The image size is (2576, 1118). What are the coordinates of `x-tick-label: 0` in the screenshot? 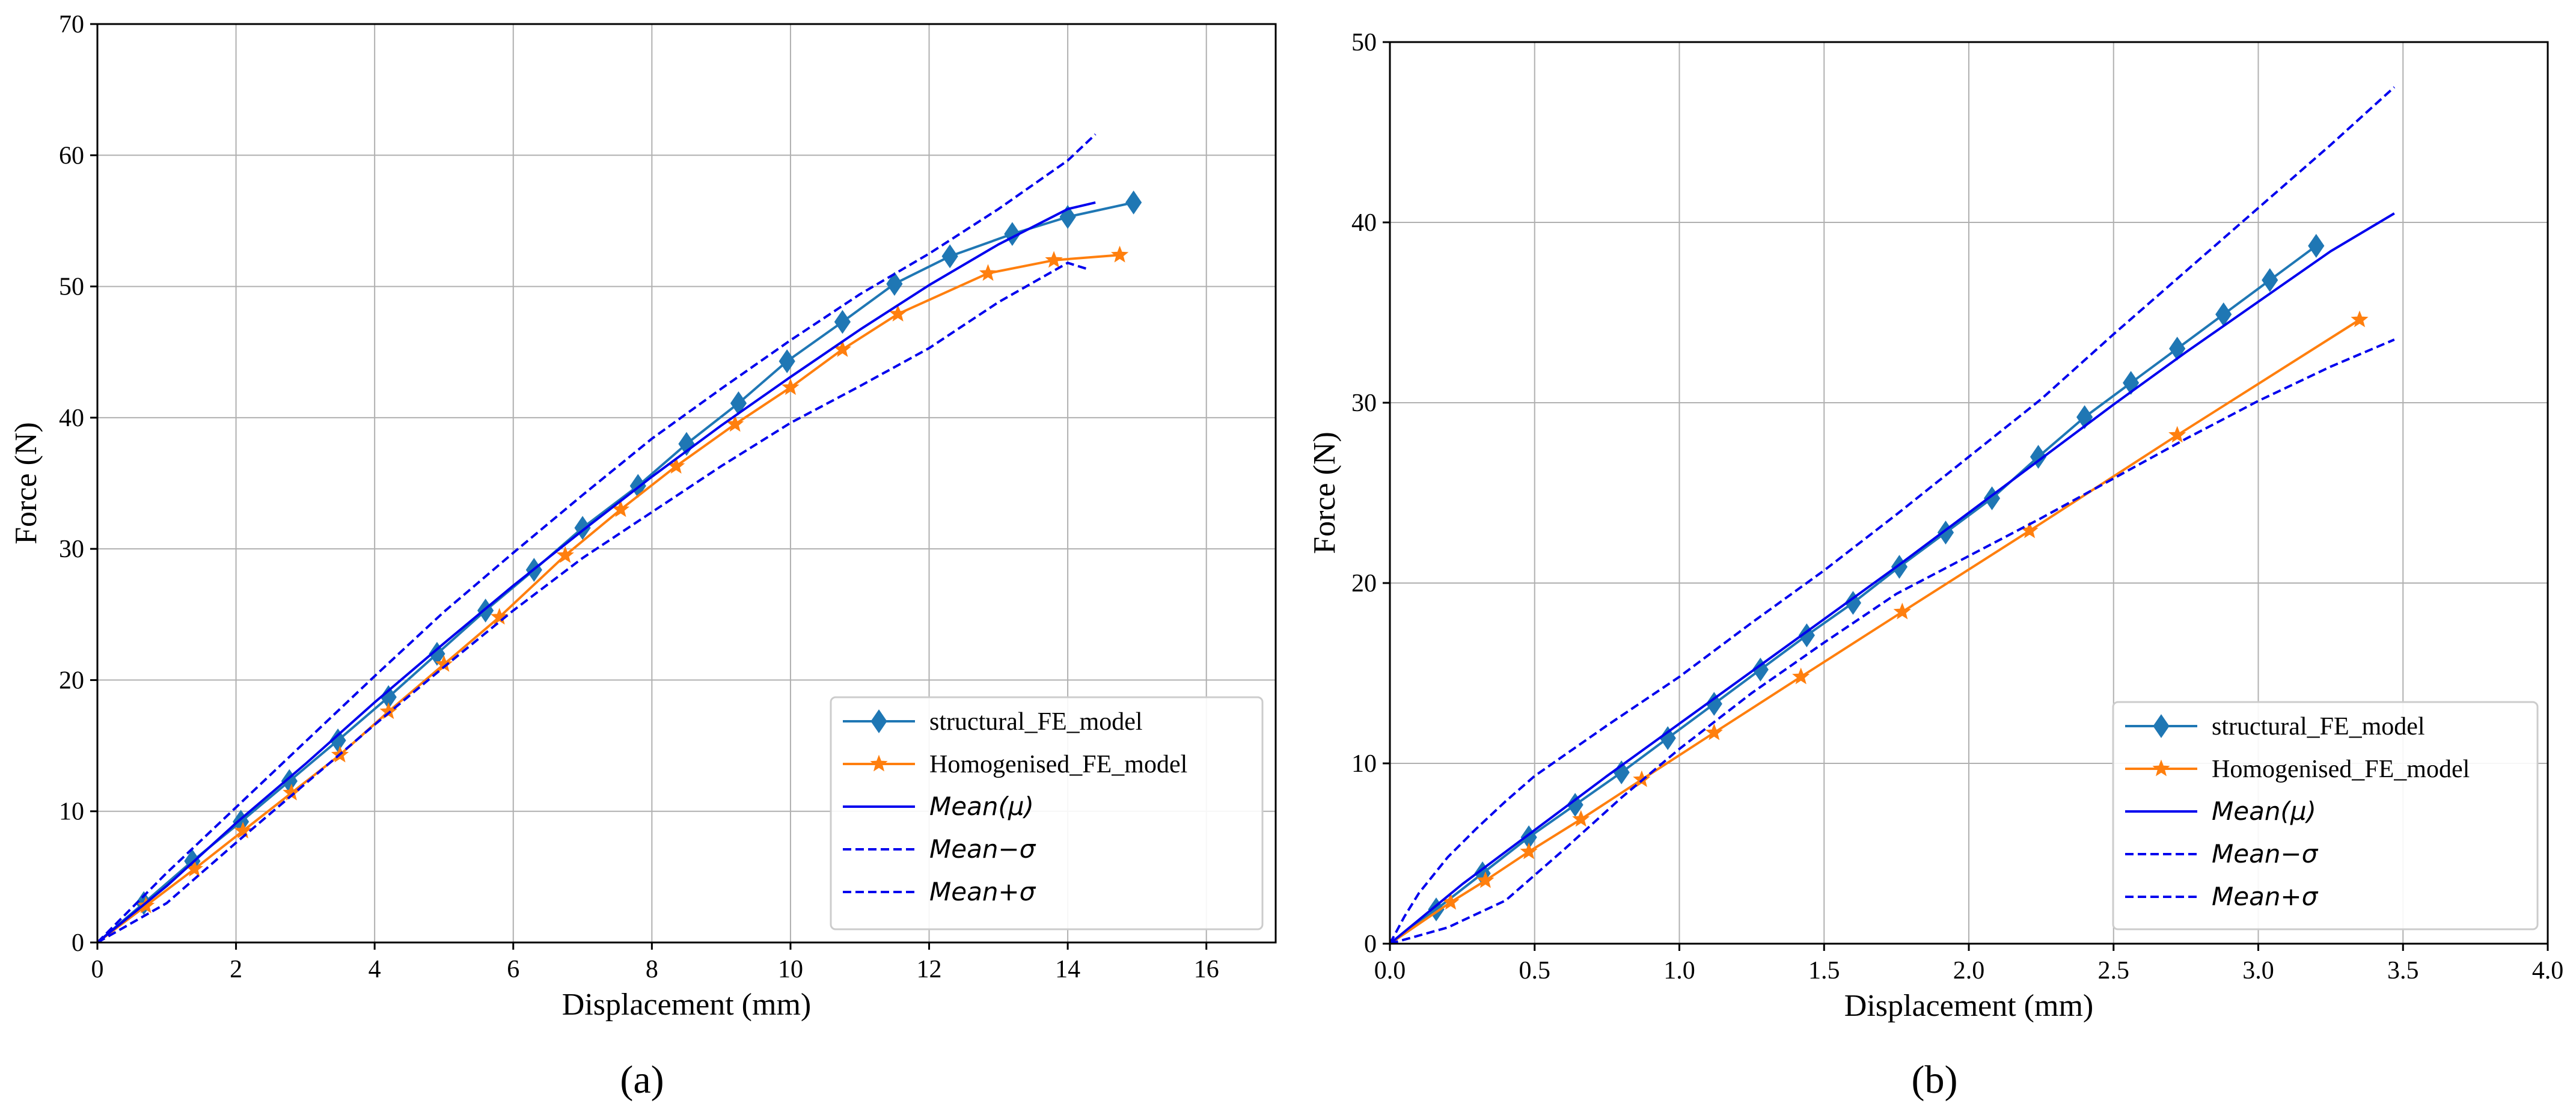 It's located at (97, 969).